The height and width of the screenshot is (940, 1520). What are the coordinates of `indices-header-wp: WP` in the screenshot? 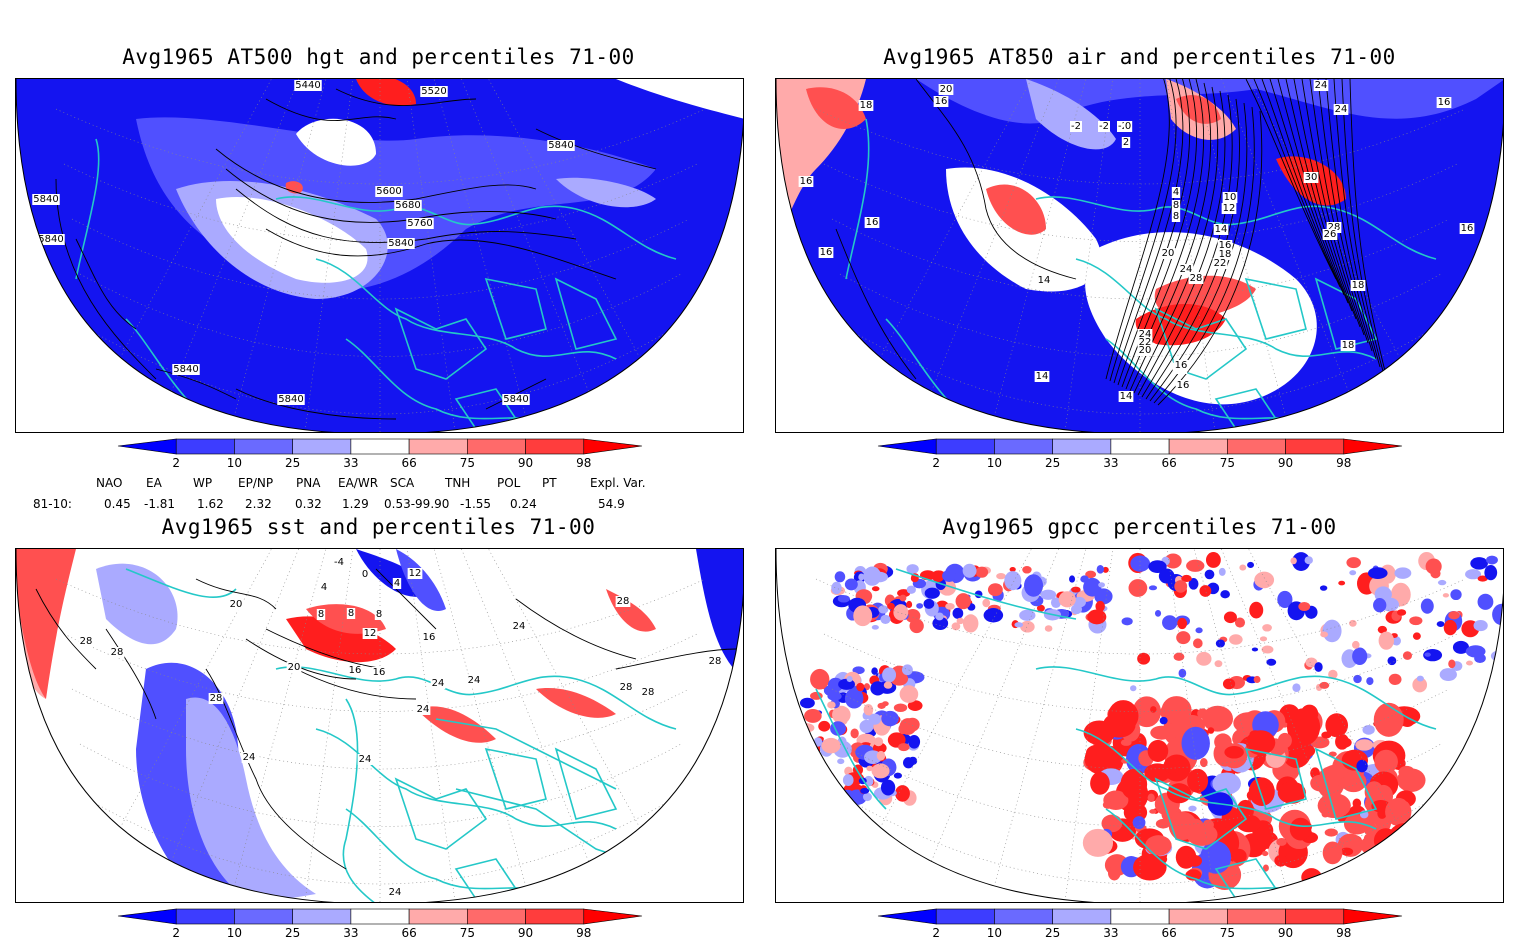 It's located at (203, 483).